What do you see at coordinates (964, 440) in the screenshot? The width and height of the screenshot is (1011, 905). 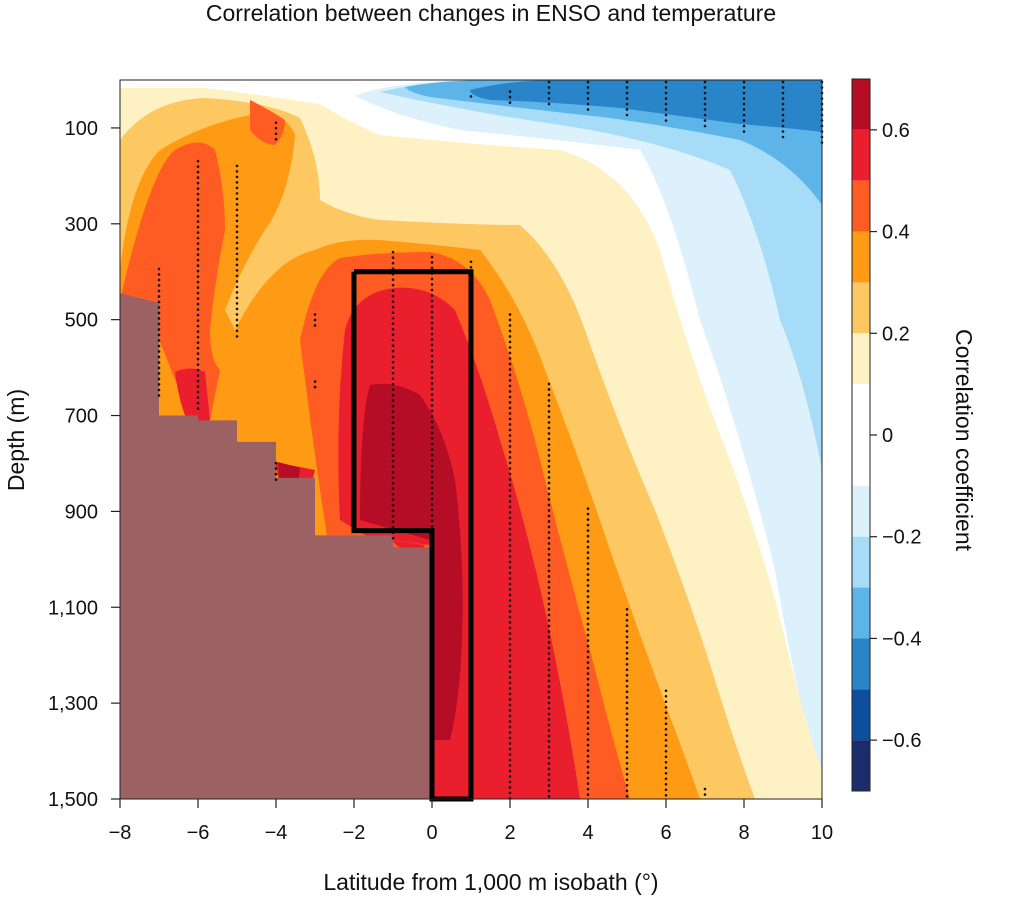 I see `colorbar-title: Correlation coefficient` at bounding box center [964, 440].